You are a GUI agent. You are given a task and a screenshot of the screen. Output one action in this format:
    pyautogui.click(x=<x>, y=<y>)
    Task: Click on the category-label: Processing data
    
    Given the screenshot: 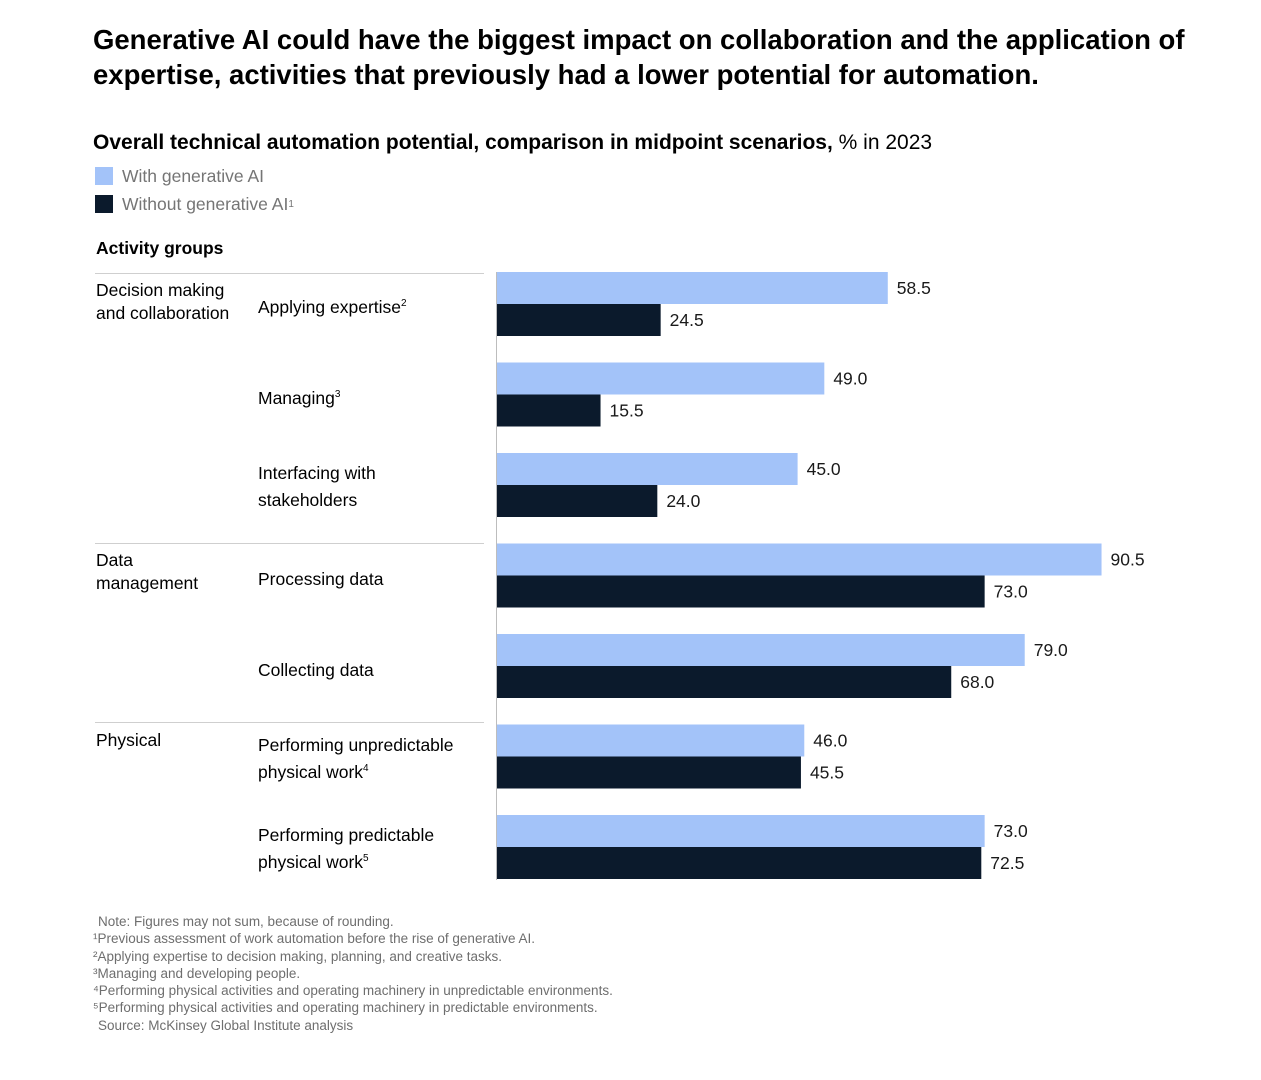 What is the action you would take?
    pyautogui.click(x=370, y=577)
    